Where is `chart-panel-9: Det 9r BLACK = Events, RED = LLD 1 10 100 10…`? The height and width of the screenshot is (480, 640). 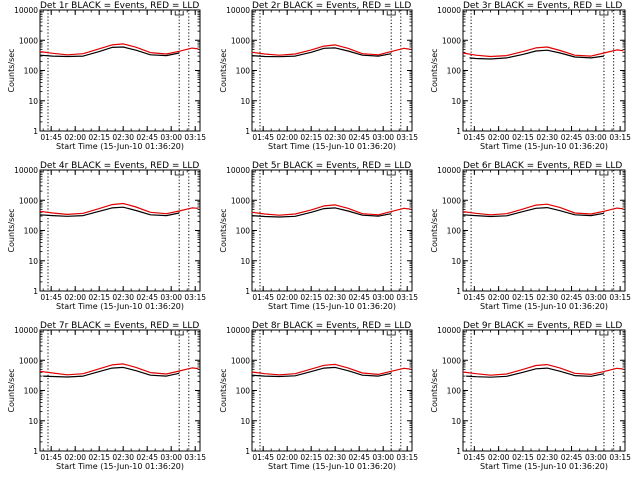 chart-panel-9: Det 9r BLACK = Events, RED = LLD 1 10 100 10… is located at coordinates (530, 396).